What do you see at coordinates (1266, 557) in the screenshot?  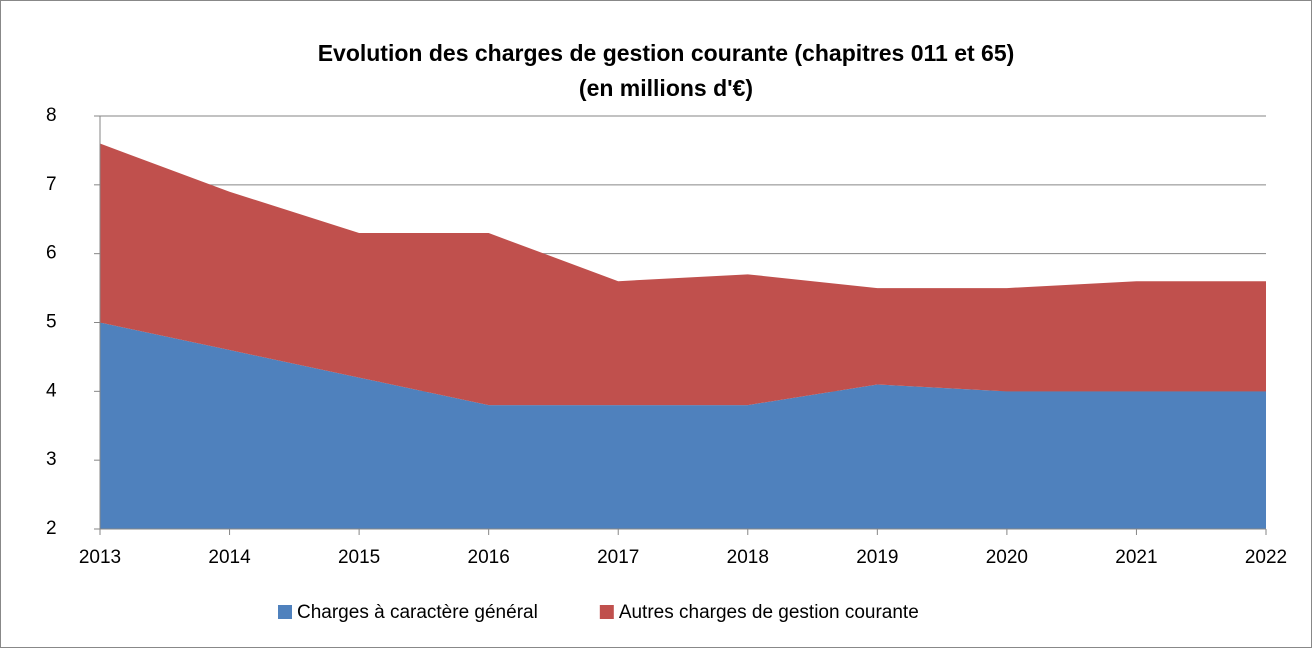 I see `x-tick-label: 2022` at bounding box center [1266, 557].